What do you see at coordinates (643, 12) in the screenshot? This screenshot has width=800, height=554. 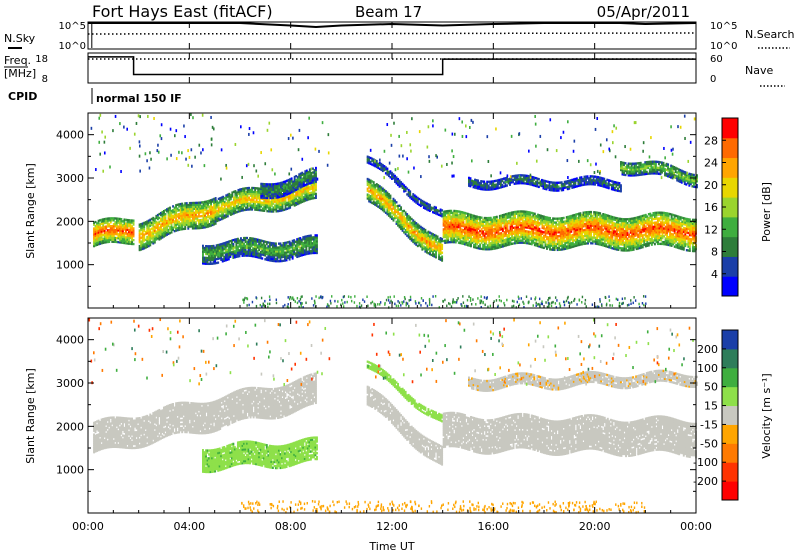 I see `date-title: 05/Apr/2011` at bounding box center [643, 12].